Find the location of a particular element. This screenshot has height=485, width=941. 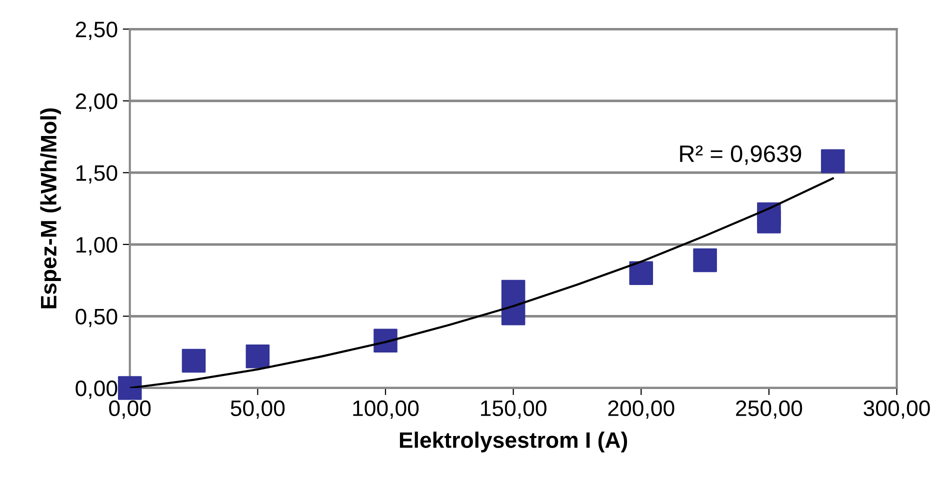

x-tick-label: 250,00 is located at coordinates (769, 409).